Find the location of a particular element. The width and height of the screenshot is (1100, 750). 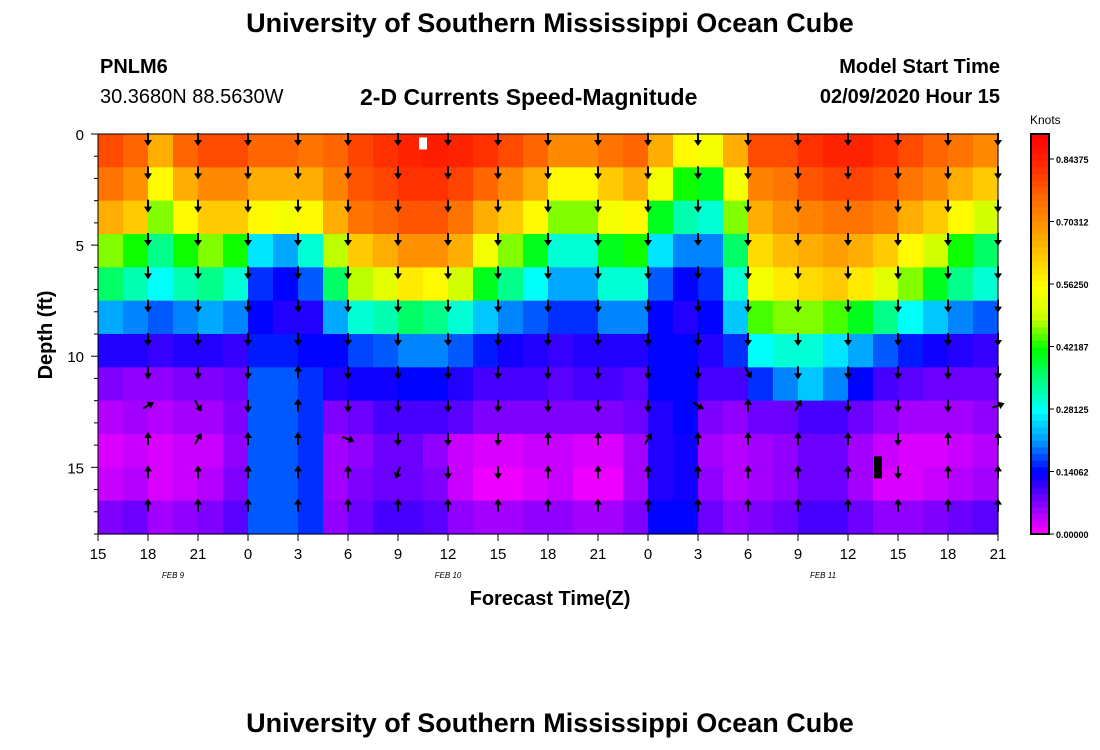

y-axis-label: Depth (ft) is located at coordinates (46, 335).